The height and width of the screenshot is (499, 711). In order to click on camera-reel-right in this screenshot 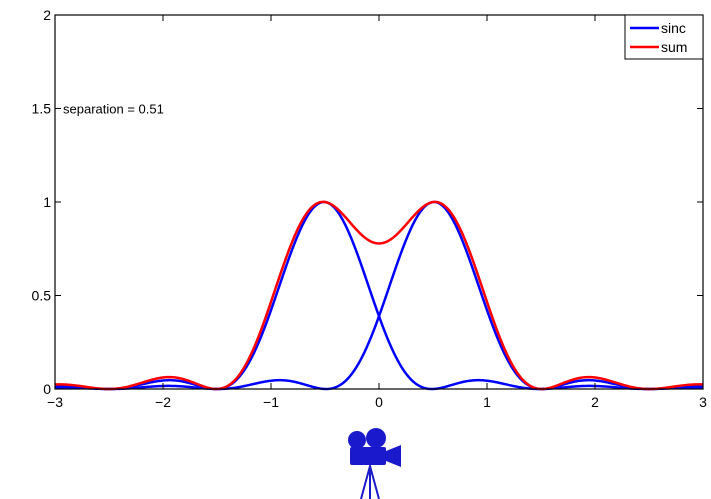, I will do `click(376, 438)`.